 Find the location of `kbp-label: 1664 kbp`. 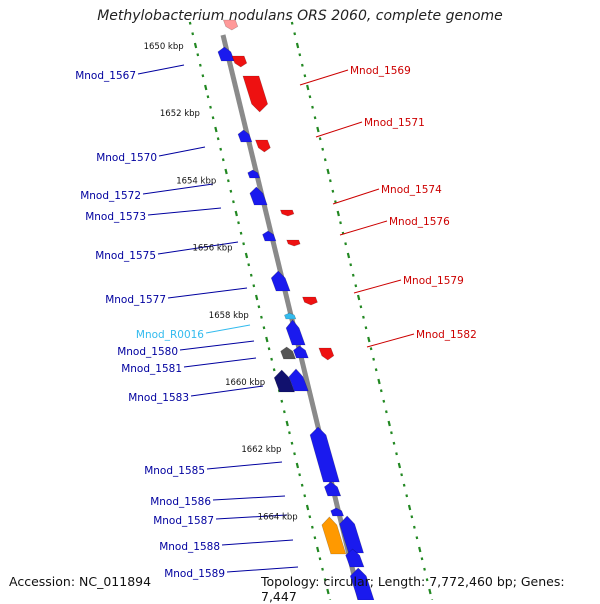

kbp-label: 1664 kbp is located at coordinates (278, 517).